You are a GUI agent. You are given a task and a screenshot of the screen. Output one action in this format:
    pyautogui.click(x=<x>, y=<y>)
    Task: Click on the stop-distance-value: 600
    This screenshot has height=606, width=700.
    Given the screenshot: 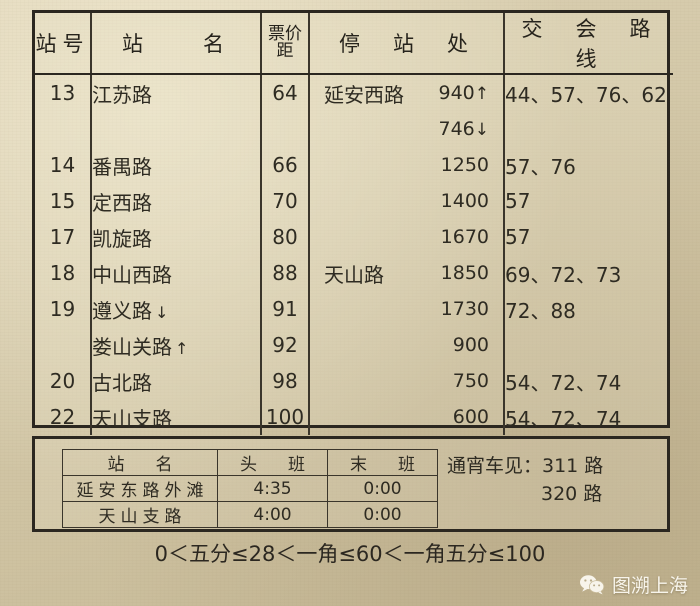 What is the action you would take?
    pyautogui.click(x=471, y=417)
    